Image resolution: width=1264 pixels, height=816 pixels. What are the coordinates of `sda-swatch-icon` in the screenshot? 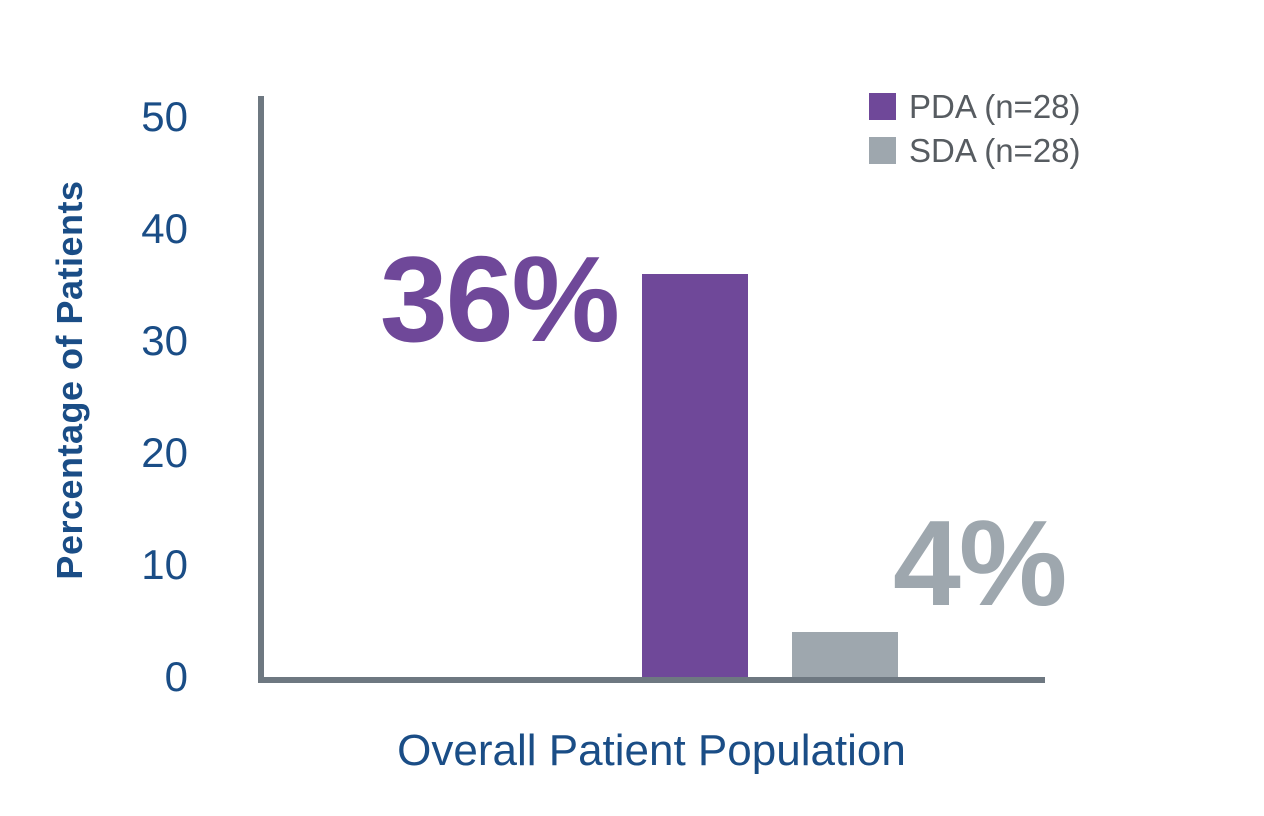 It's located at (882, 150).